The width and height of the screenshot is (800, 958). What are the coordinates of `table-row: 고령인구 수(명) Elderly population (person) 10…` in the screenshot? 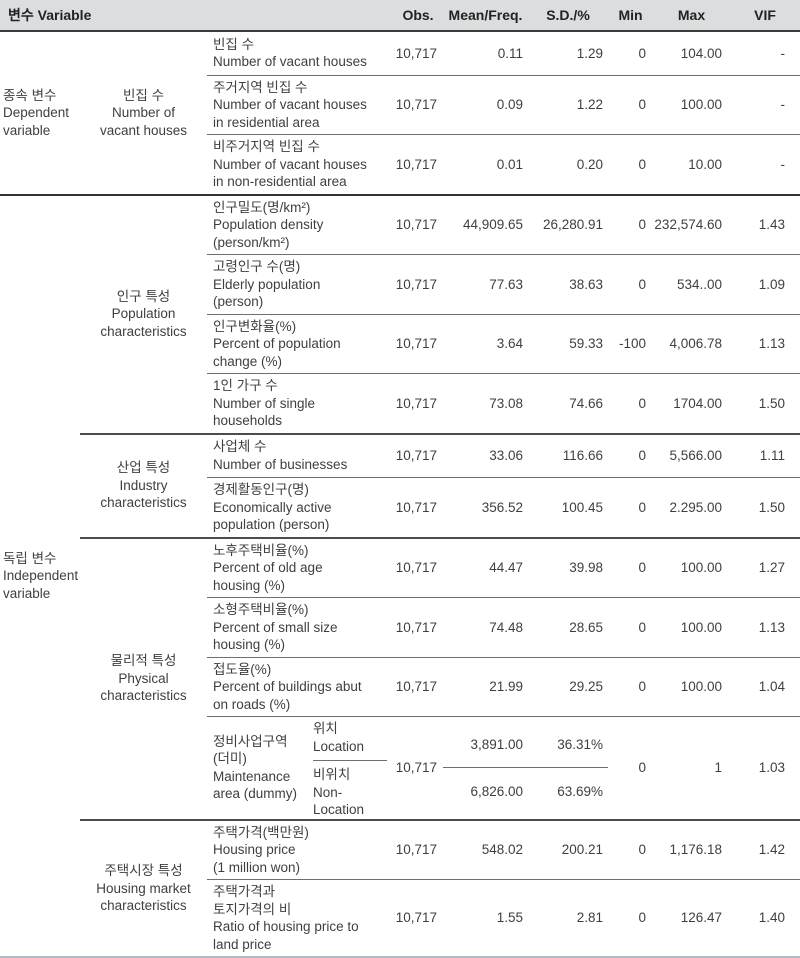 It's located at (400, 284).